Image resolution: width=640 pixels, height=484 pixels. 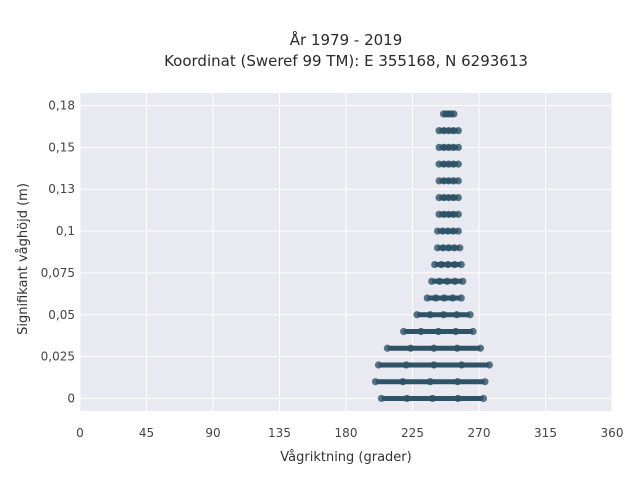 What do you see at coordinates (58, 252) in the screenshot?
I see `y-axis-ticks: 0 0,025 0,05 0,075 0,1 0,13 0,15 0,18` at bounding box center [58, 252].